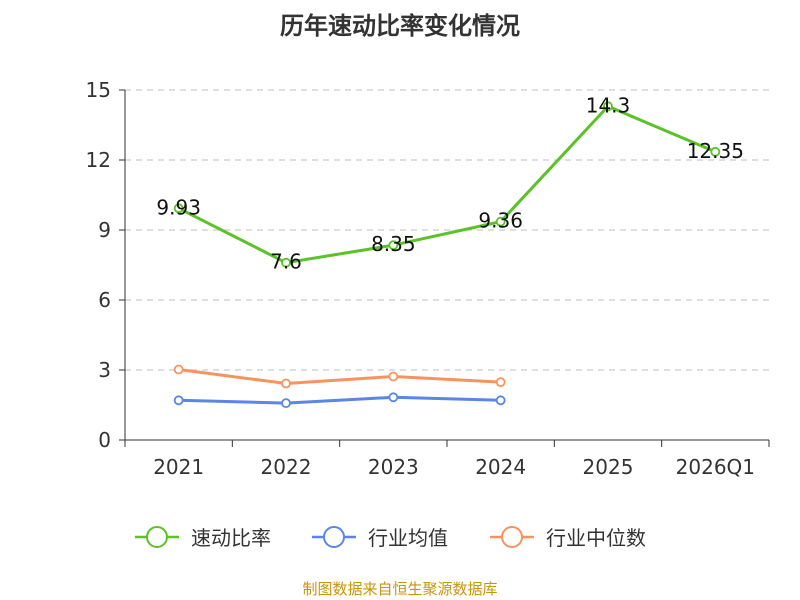 The width and height of the screenshot is (800, 600). I want to click on y-tick-label: 12, so click(98, 160).